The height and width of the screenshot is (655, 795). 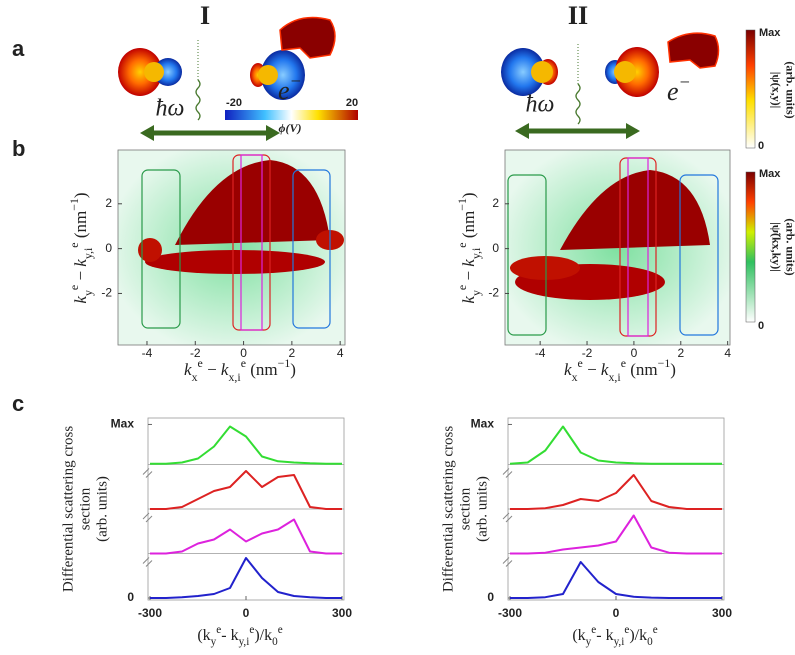 I want to click on label-part: )/k, so click(x=638, y=635).